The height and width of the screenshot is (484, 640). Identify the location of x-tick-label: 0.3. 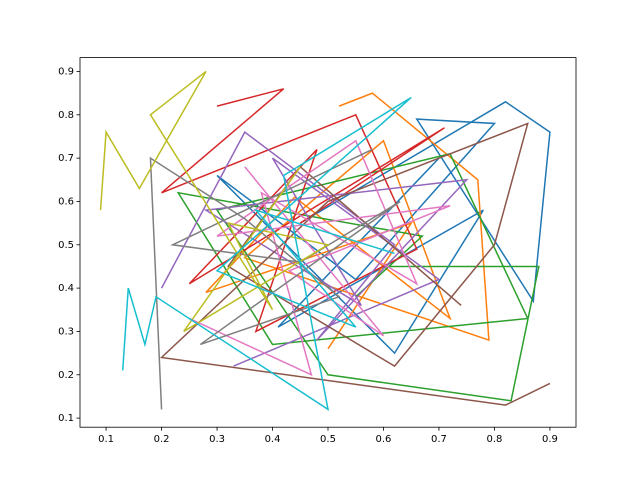
(217, 439).